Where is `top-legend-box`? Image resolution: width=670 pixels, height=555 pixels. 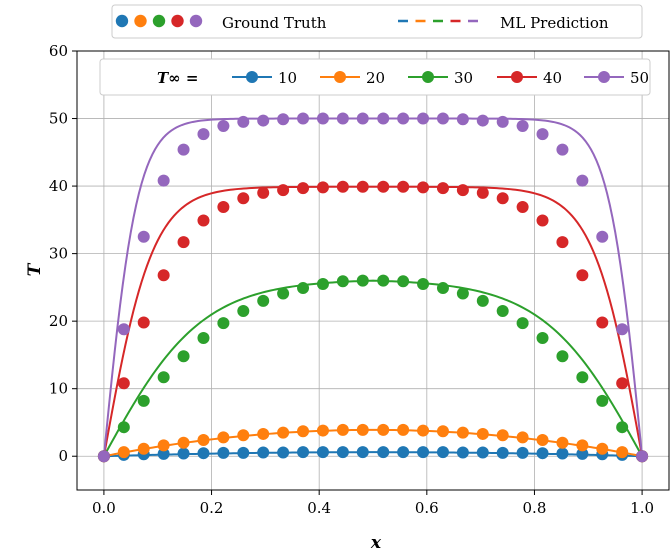
top-legend-box is located at coordinates (377, 21).